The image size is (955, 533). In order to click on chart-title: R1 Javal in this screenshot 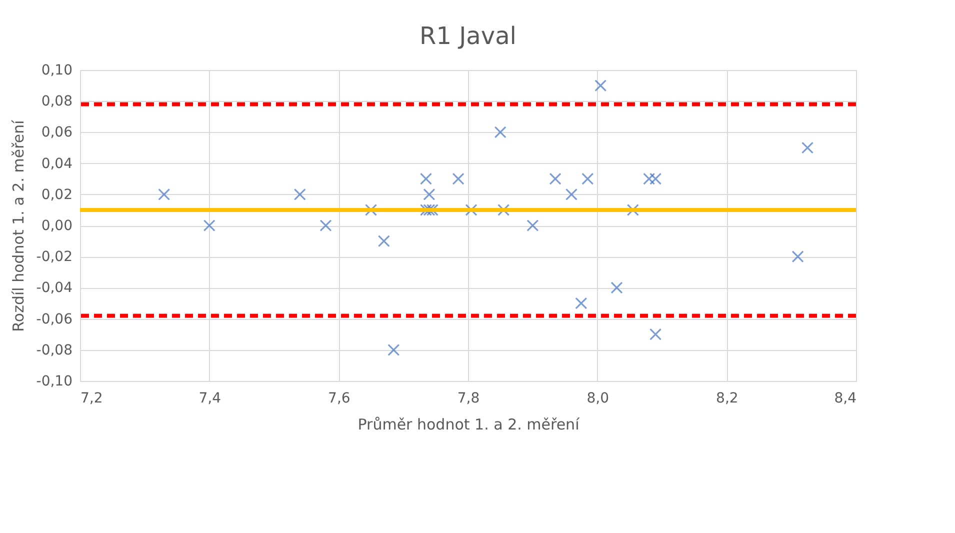, I will do `click(468, 36)`.